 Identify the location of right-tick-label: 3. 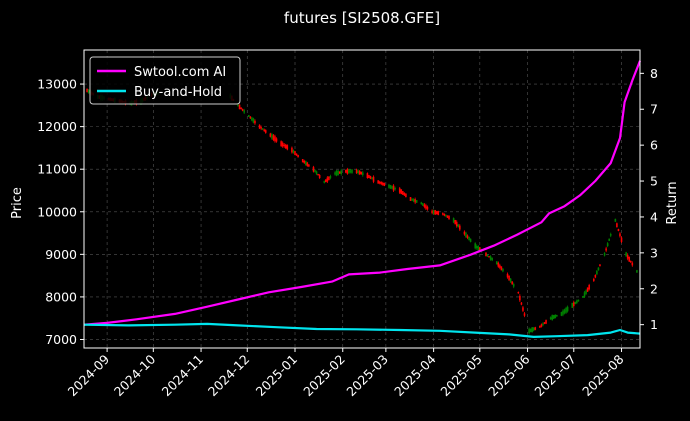
(654, 252).